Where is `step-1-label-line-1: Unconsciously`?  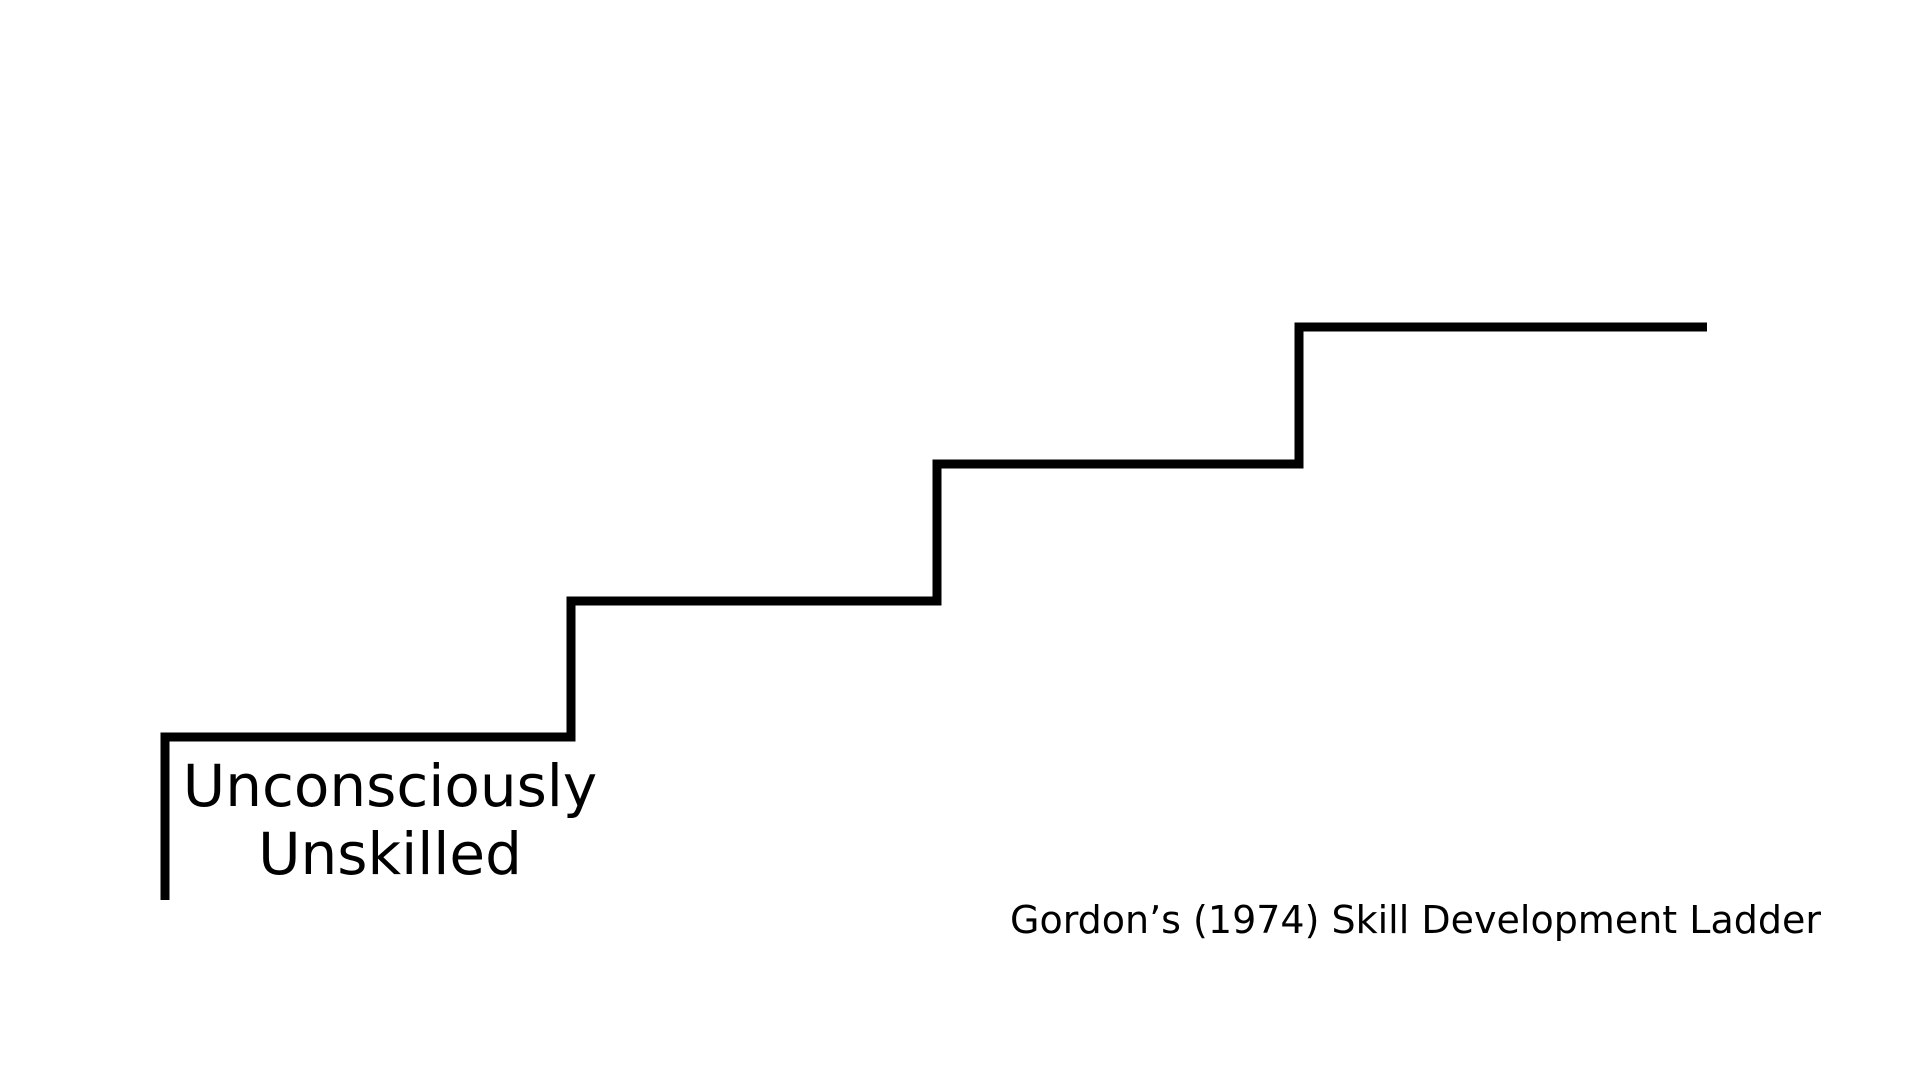 step-1-label-line-1: Unconsciously is located at coordinates (390, 786).